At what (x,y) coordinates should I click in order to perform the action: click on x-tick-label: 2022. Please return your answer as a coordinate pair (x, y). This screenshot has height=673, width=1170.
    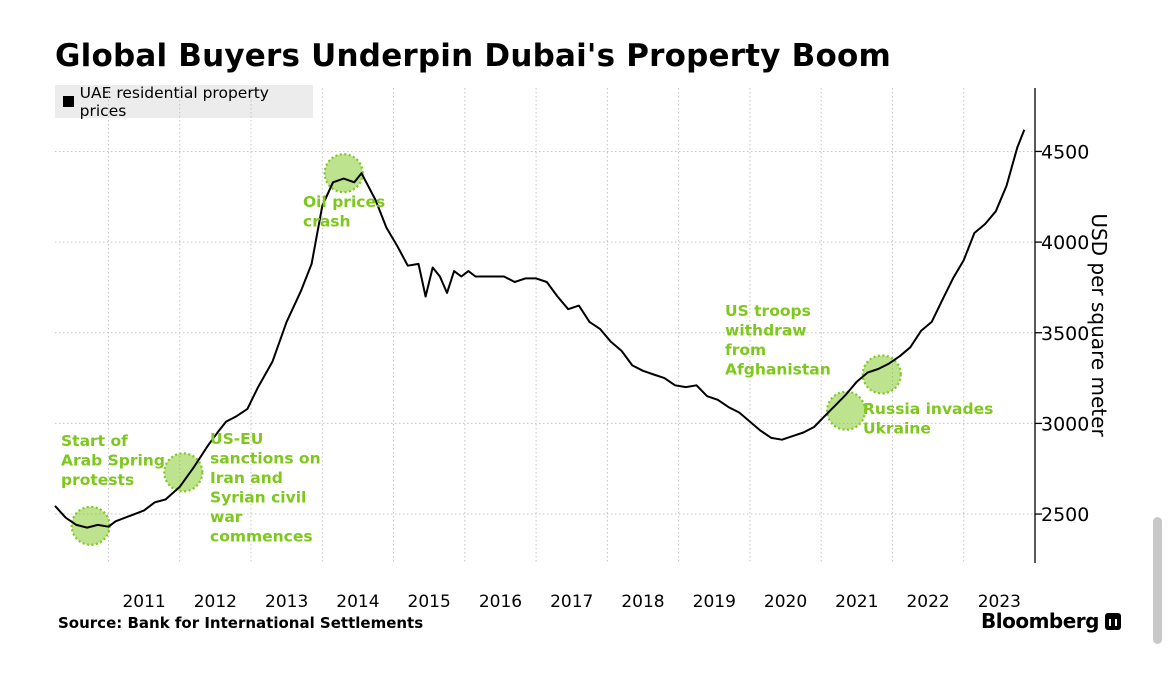
    Looking at the image, I should click on (927, 602).